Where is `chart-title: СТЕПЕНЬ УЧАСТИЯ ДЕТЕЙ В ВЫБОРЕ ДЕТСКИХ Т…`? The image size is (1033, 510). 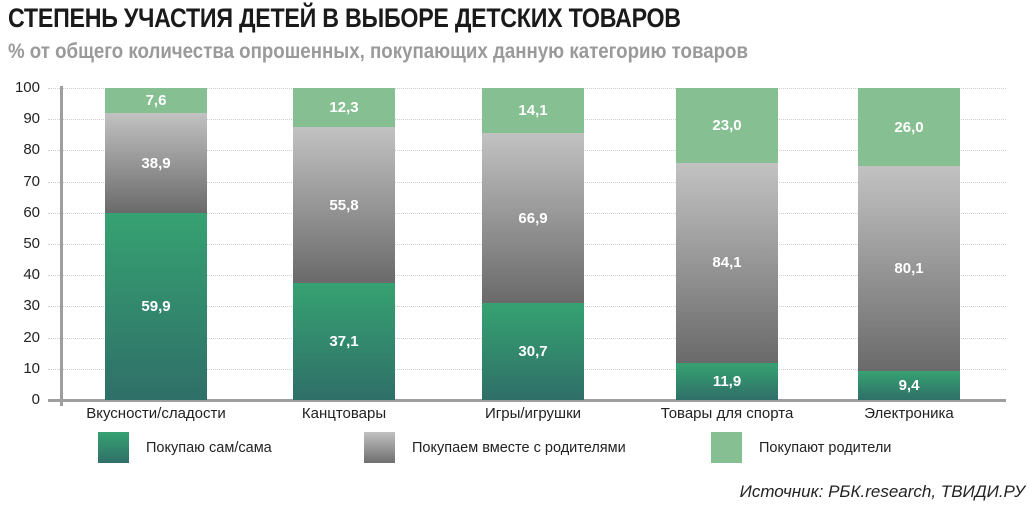
chart-title: СТЕПЕНЬ УЧАСТИЯ ДЕТЕЙ В ВЫБОРЕ ДЕТСКИХ Т… is located at coordinates (344, 18).